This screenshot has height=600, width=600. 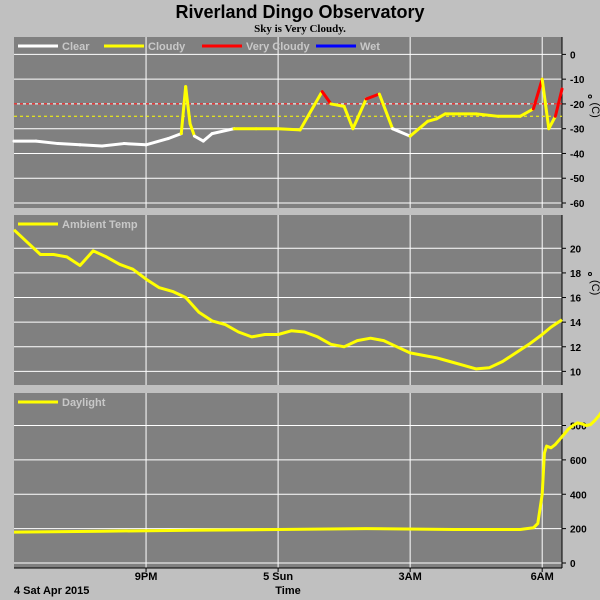 I want to click on sky-ytick-label: -50, so click(x=577, y=179).